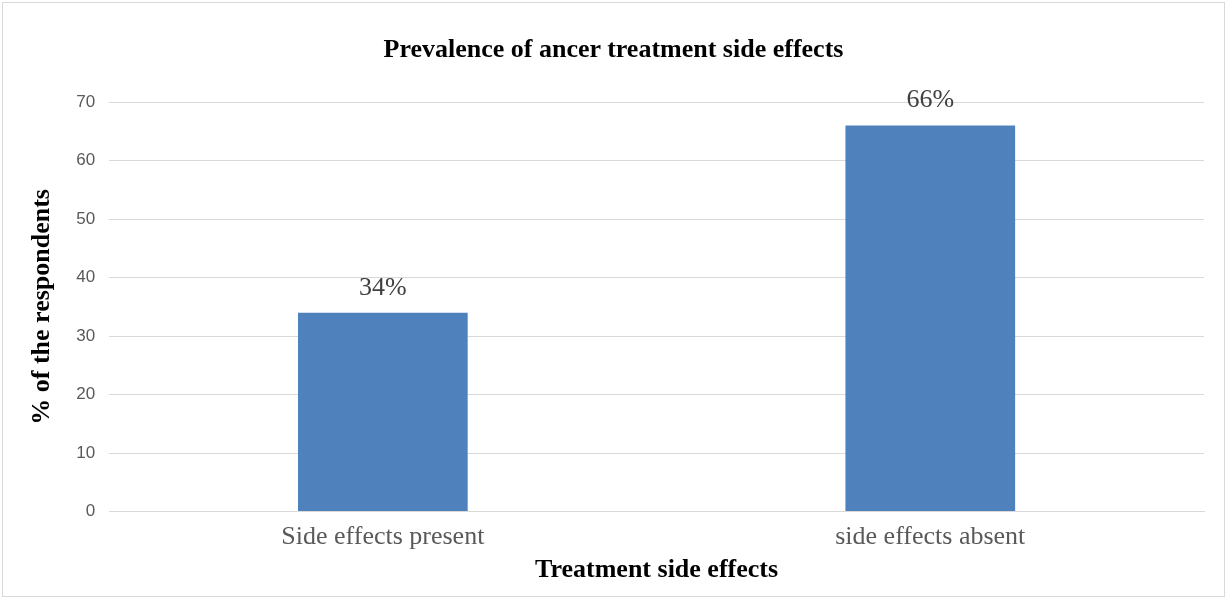  I want to click on y-tick-label: 60, so click(86, 160).